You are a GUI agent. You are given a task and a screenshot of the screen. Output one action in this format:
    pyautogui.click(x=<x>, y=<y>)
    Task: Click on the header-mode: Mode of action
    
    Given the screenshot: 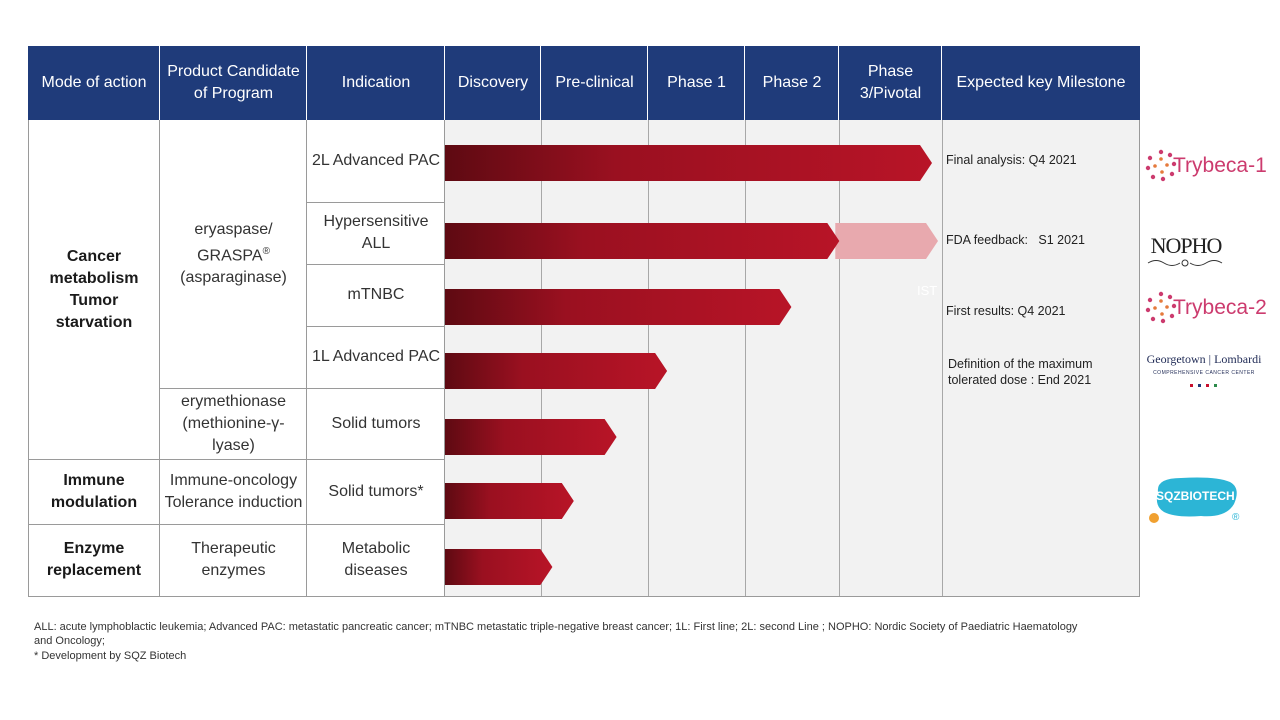 What is the action you would take?
    pyautogui.click(x=94, y=83)
    